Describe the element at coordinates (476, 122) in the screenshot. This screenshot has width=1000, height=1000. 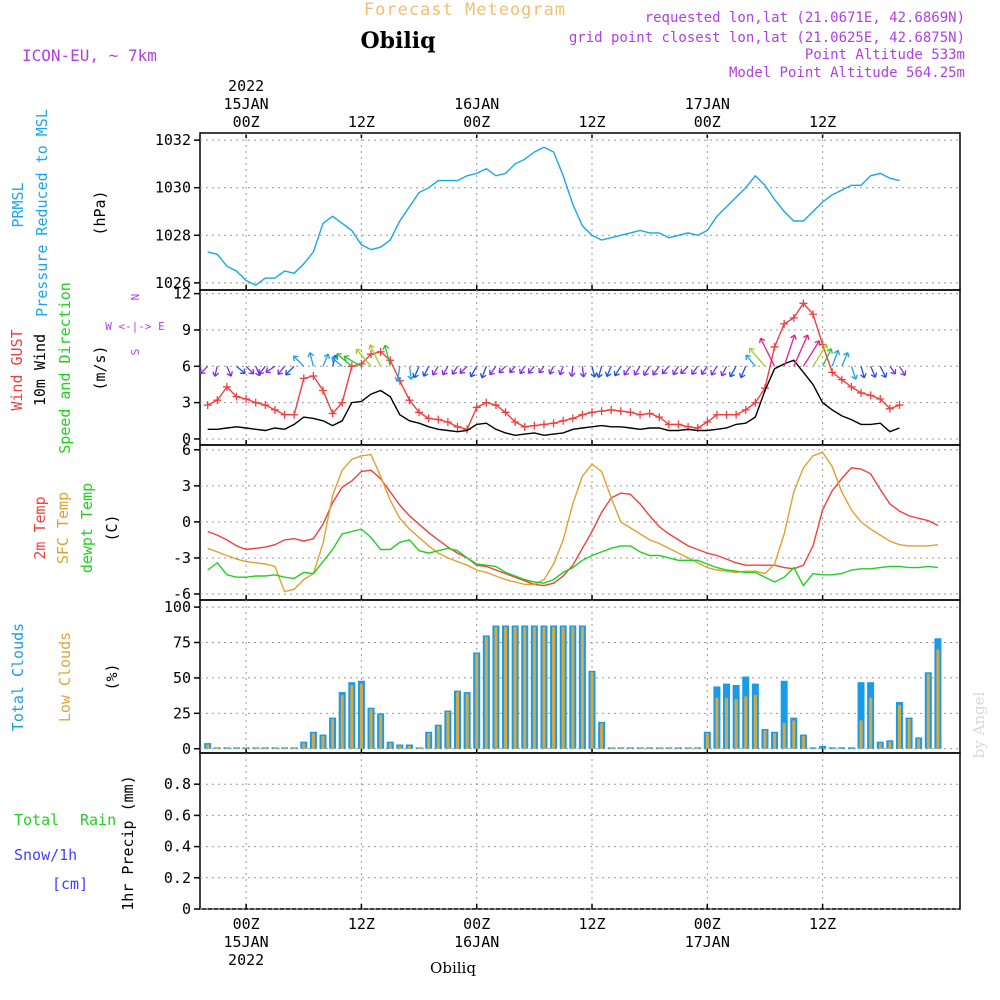
I see `time-label: 00Z` at that location.